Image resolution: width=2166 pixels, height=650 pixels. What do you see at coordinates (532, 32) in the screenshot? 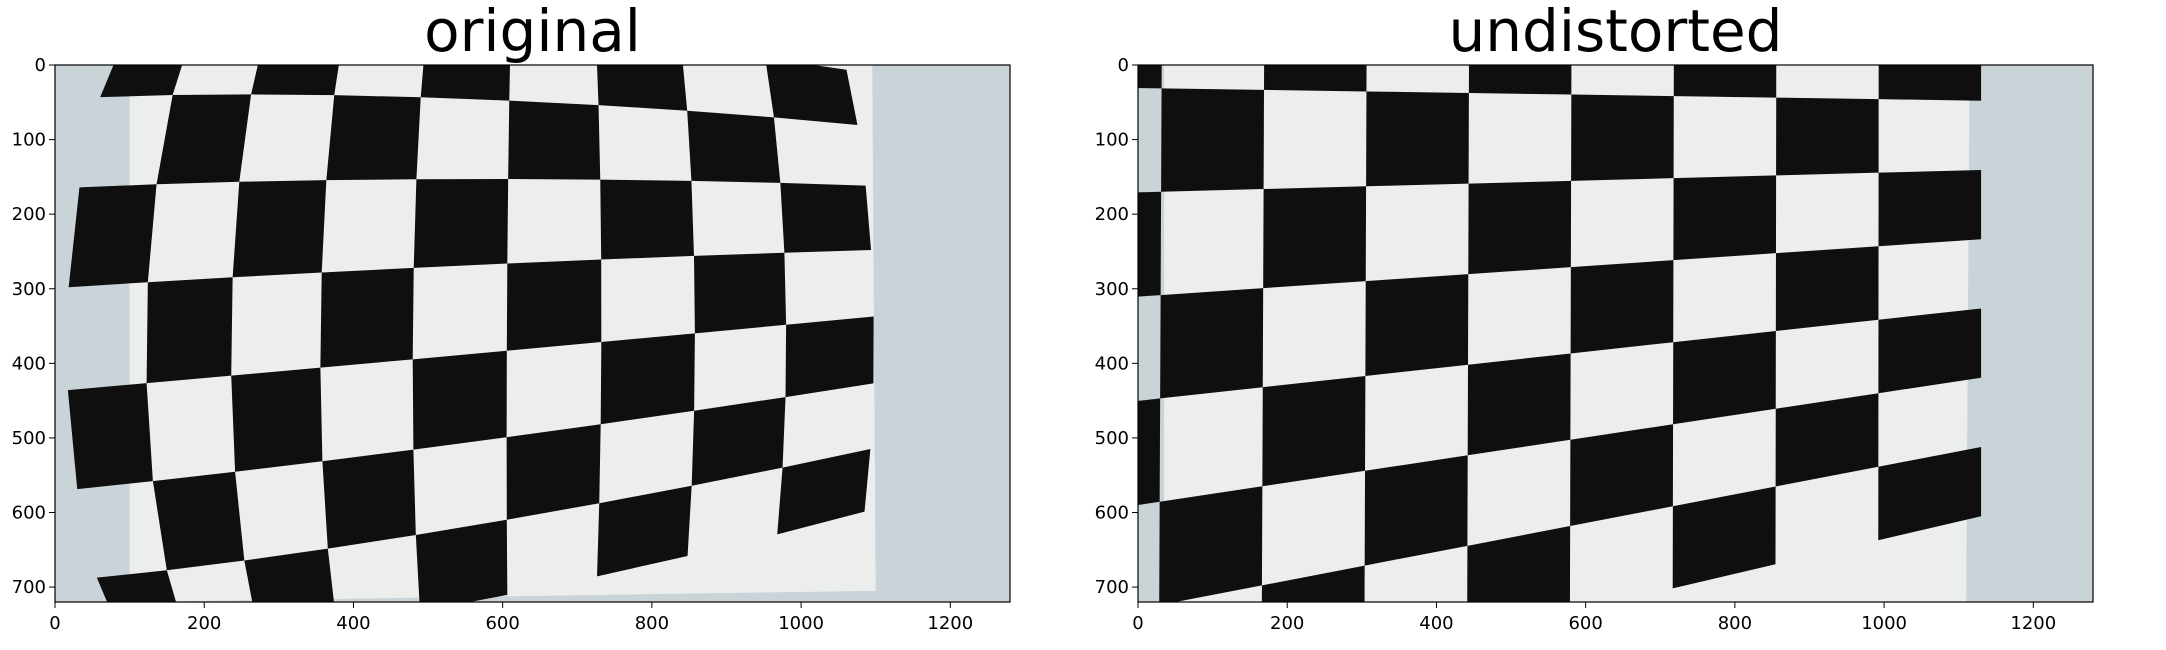
I see `panel-title-original: original` at bounding box center [532, 32].